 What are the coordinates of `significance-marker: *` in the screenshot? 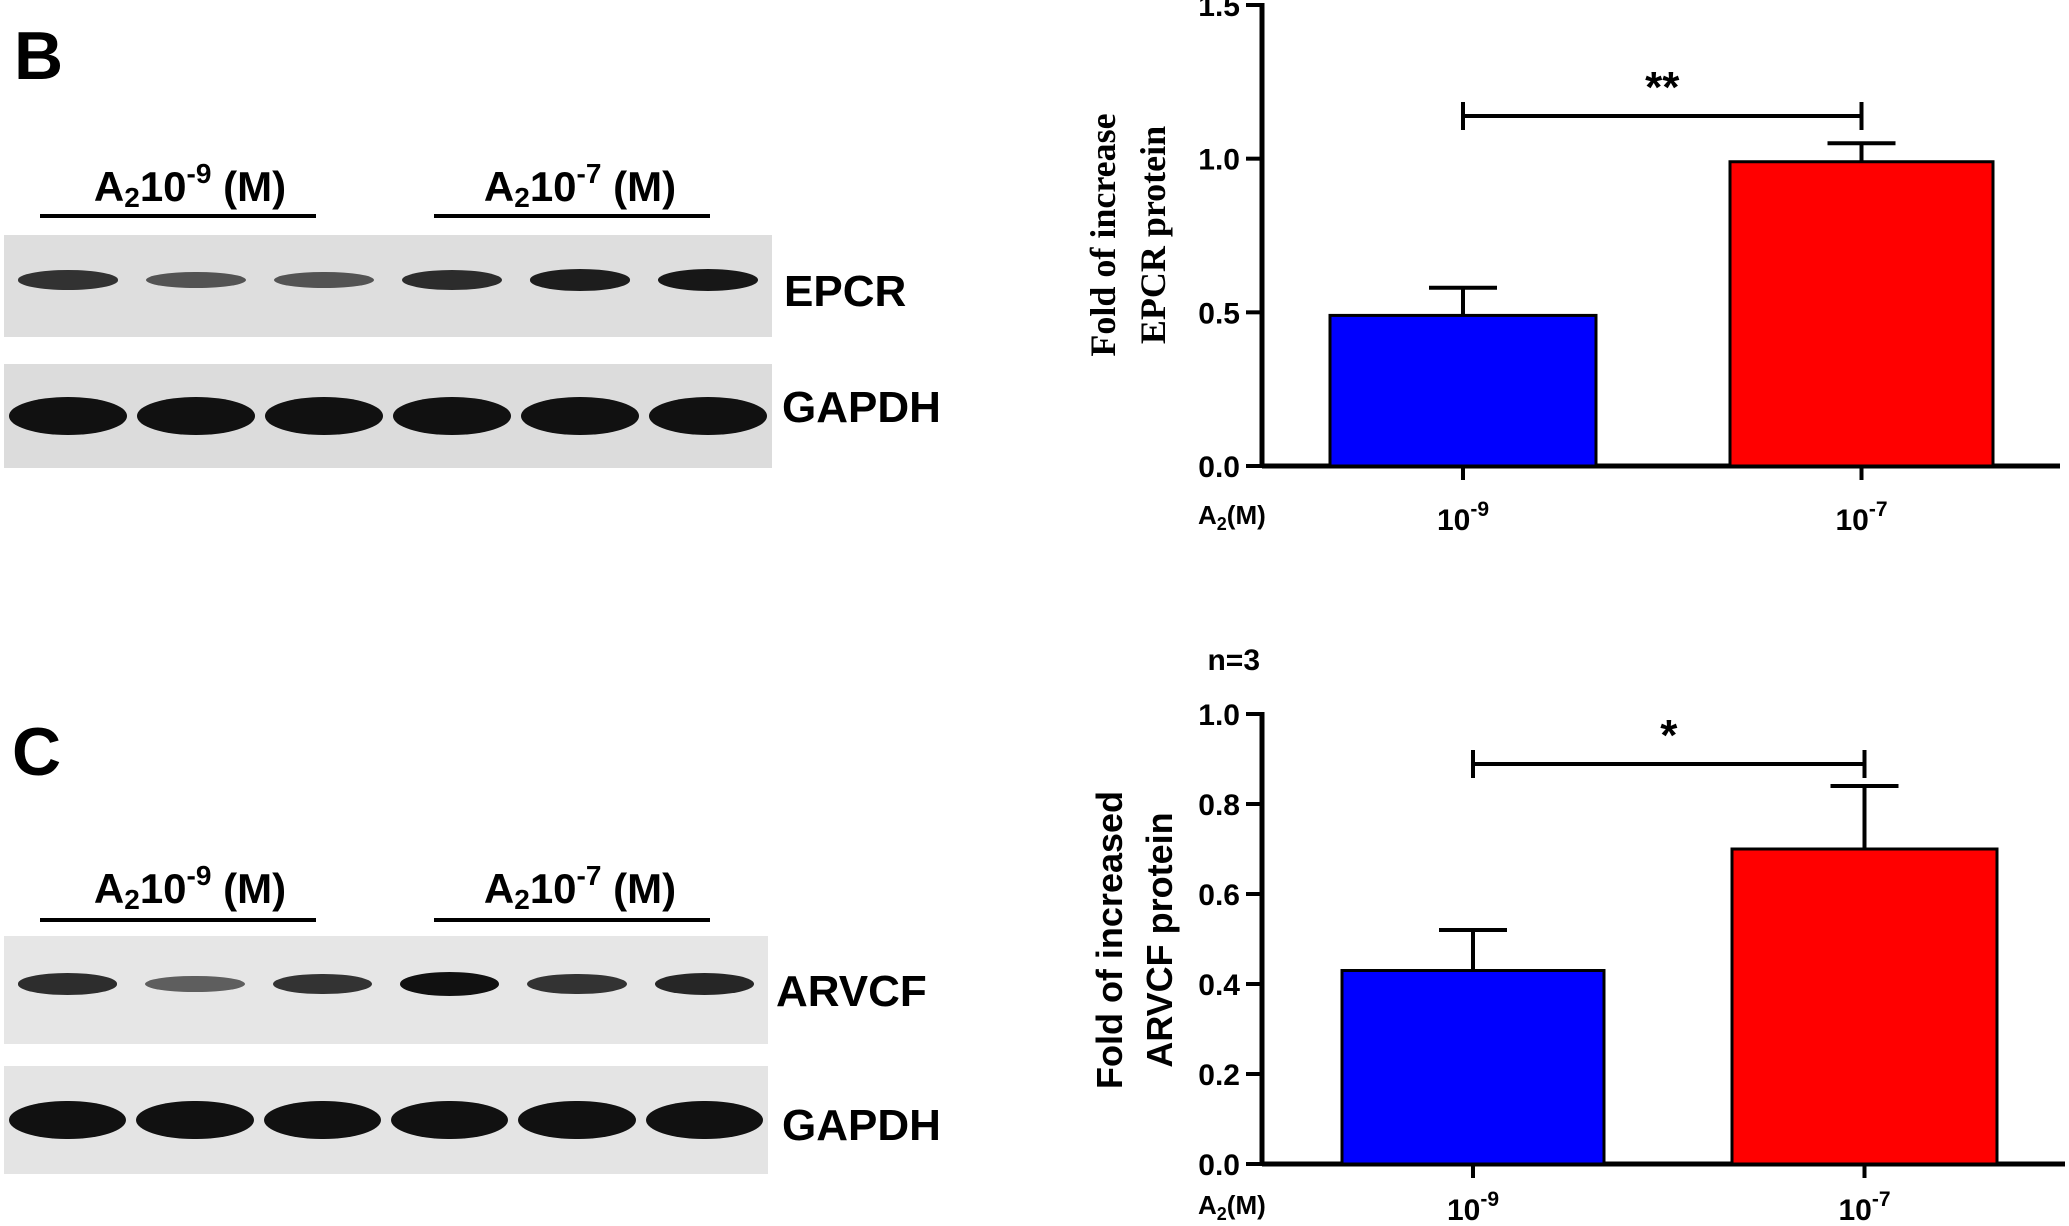 It's located at (1669, 735).